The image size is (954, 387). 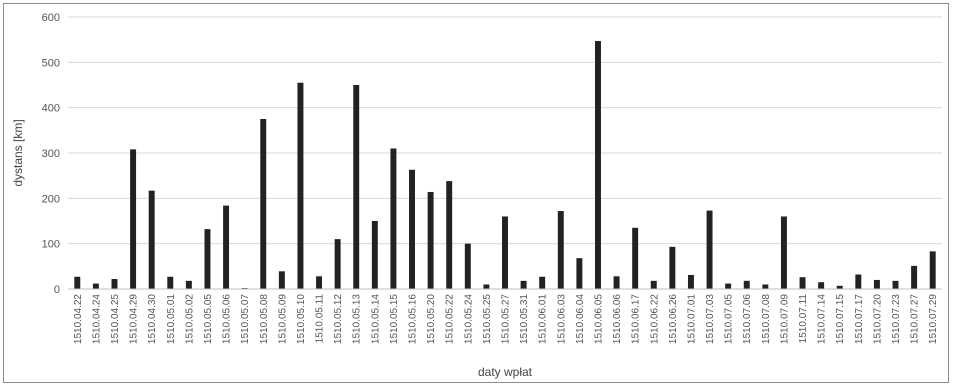 I want to click on y-tick-label: 400, so click(x=51, y=109).